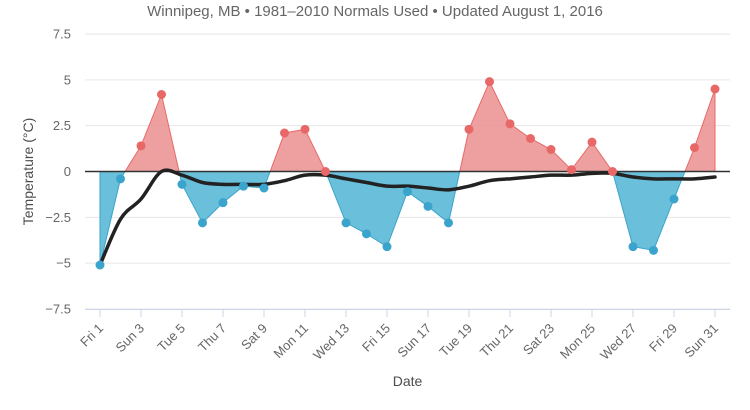 The image size is (750, 410). Describe the element at coordinates (455, 340) in the screenshot. I see `x-tick-label: Tue 19` at that location.